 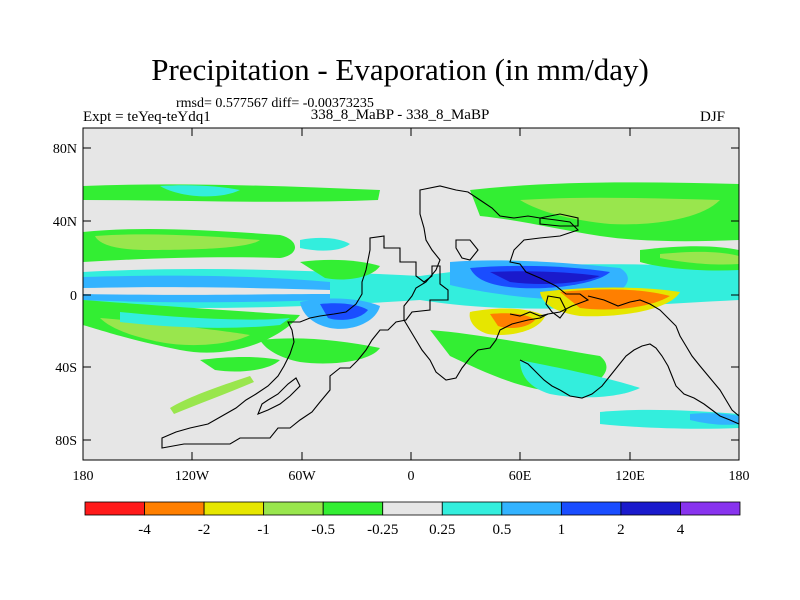 What do you see at coordinates (65, 149) in the screenshot?
I see `lat-label-80n: 80N` at bounding box center [65, 149].